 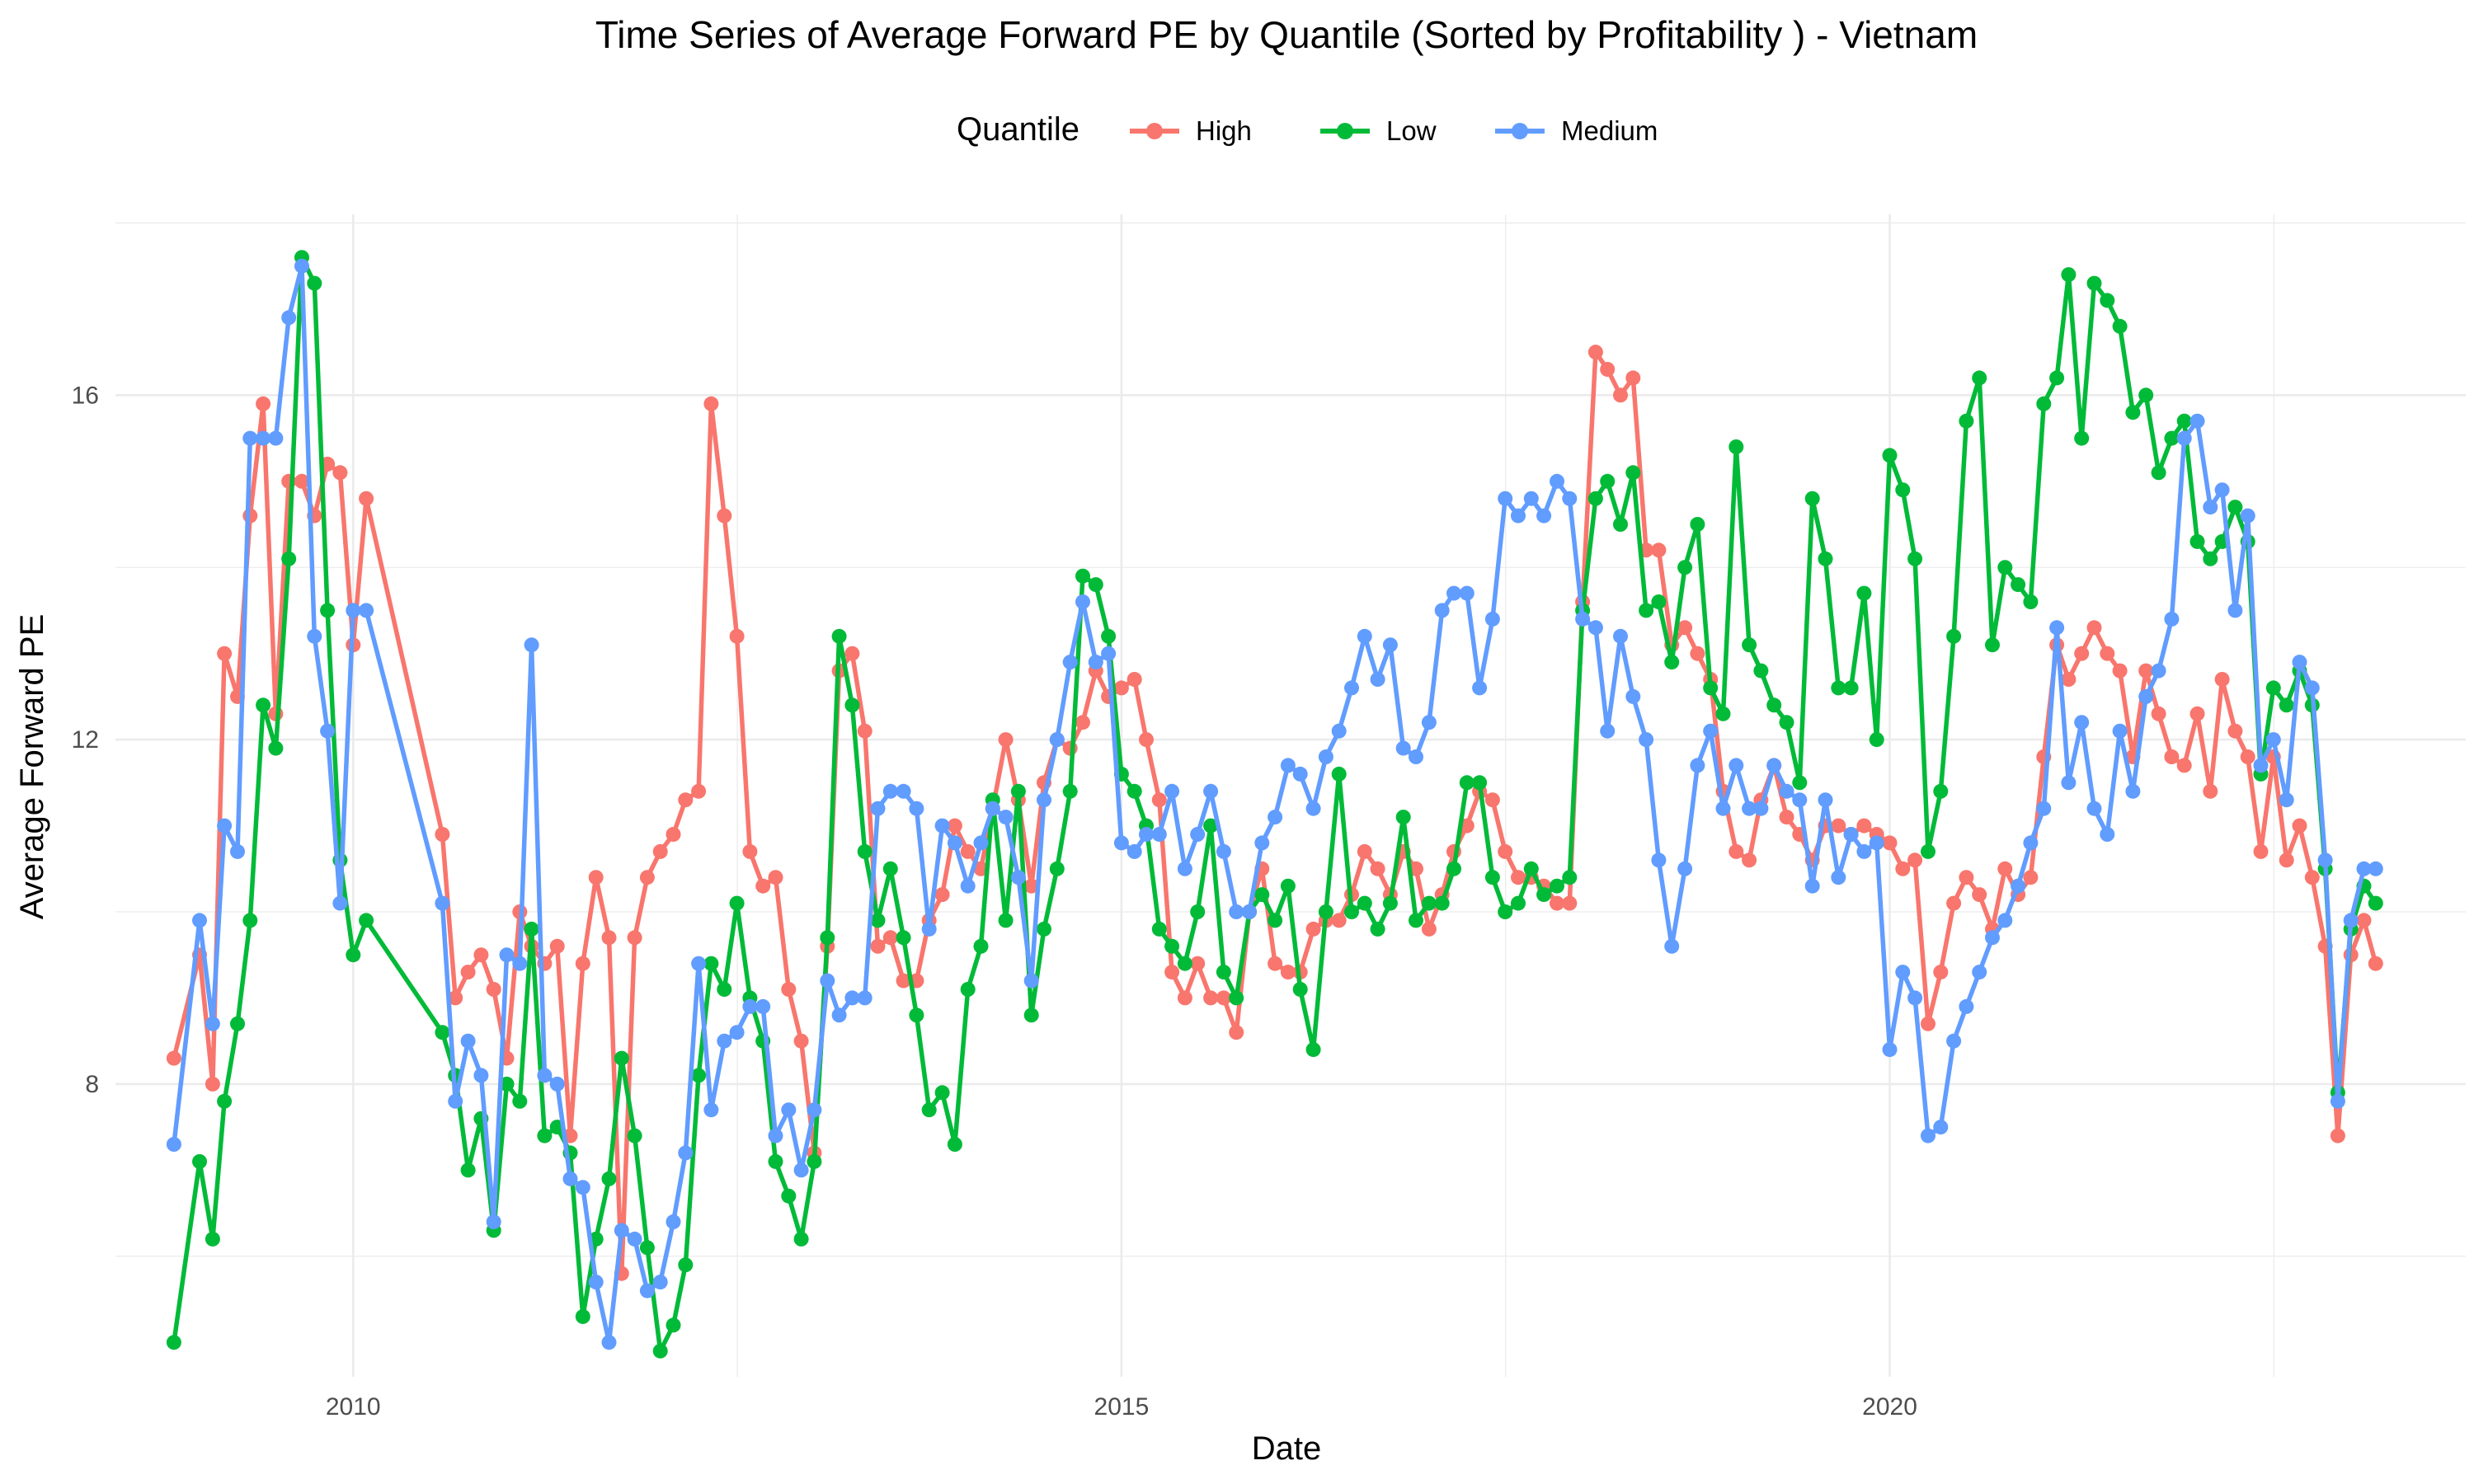 I want to click on legend-label-low: Low, so click(x=1411, y=130).